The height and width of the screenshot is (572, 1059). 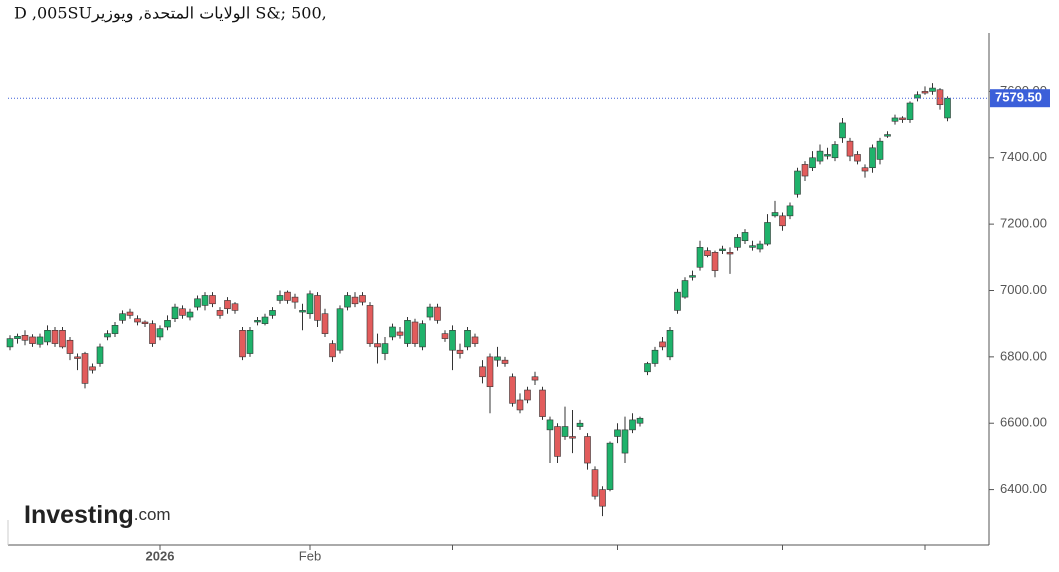 I want to click on y-tick-label: 7200.00, so click(x=1023, y=223).